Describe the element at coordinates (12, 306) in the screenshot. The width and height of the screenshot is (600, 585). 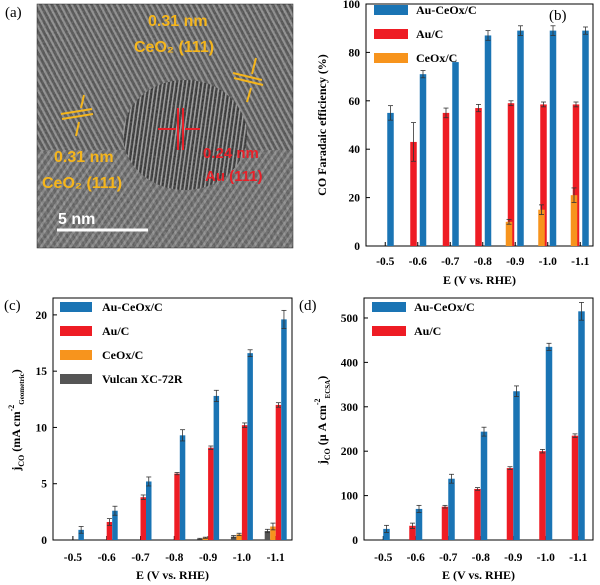
I see `panel-label-c: (c)` at that location.